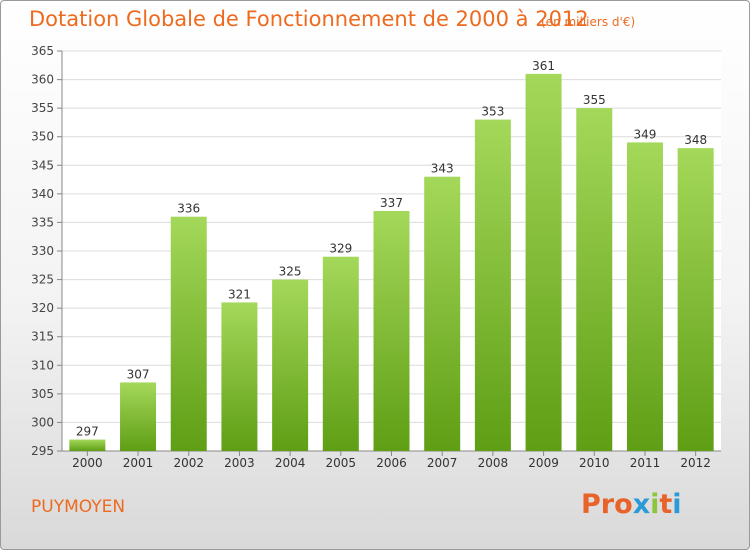 This screenshot has height=550, width=750. I want to click on x-tick-label: 2010, so click(594, 463).